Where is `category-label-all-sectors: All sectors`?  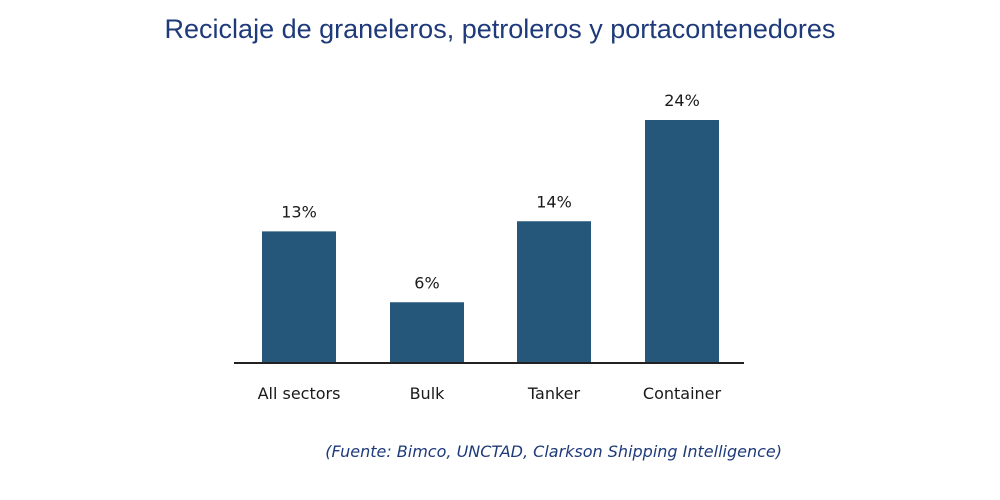
category-label-all-sectors: All sectors is located at coordinates (299, 393).